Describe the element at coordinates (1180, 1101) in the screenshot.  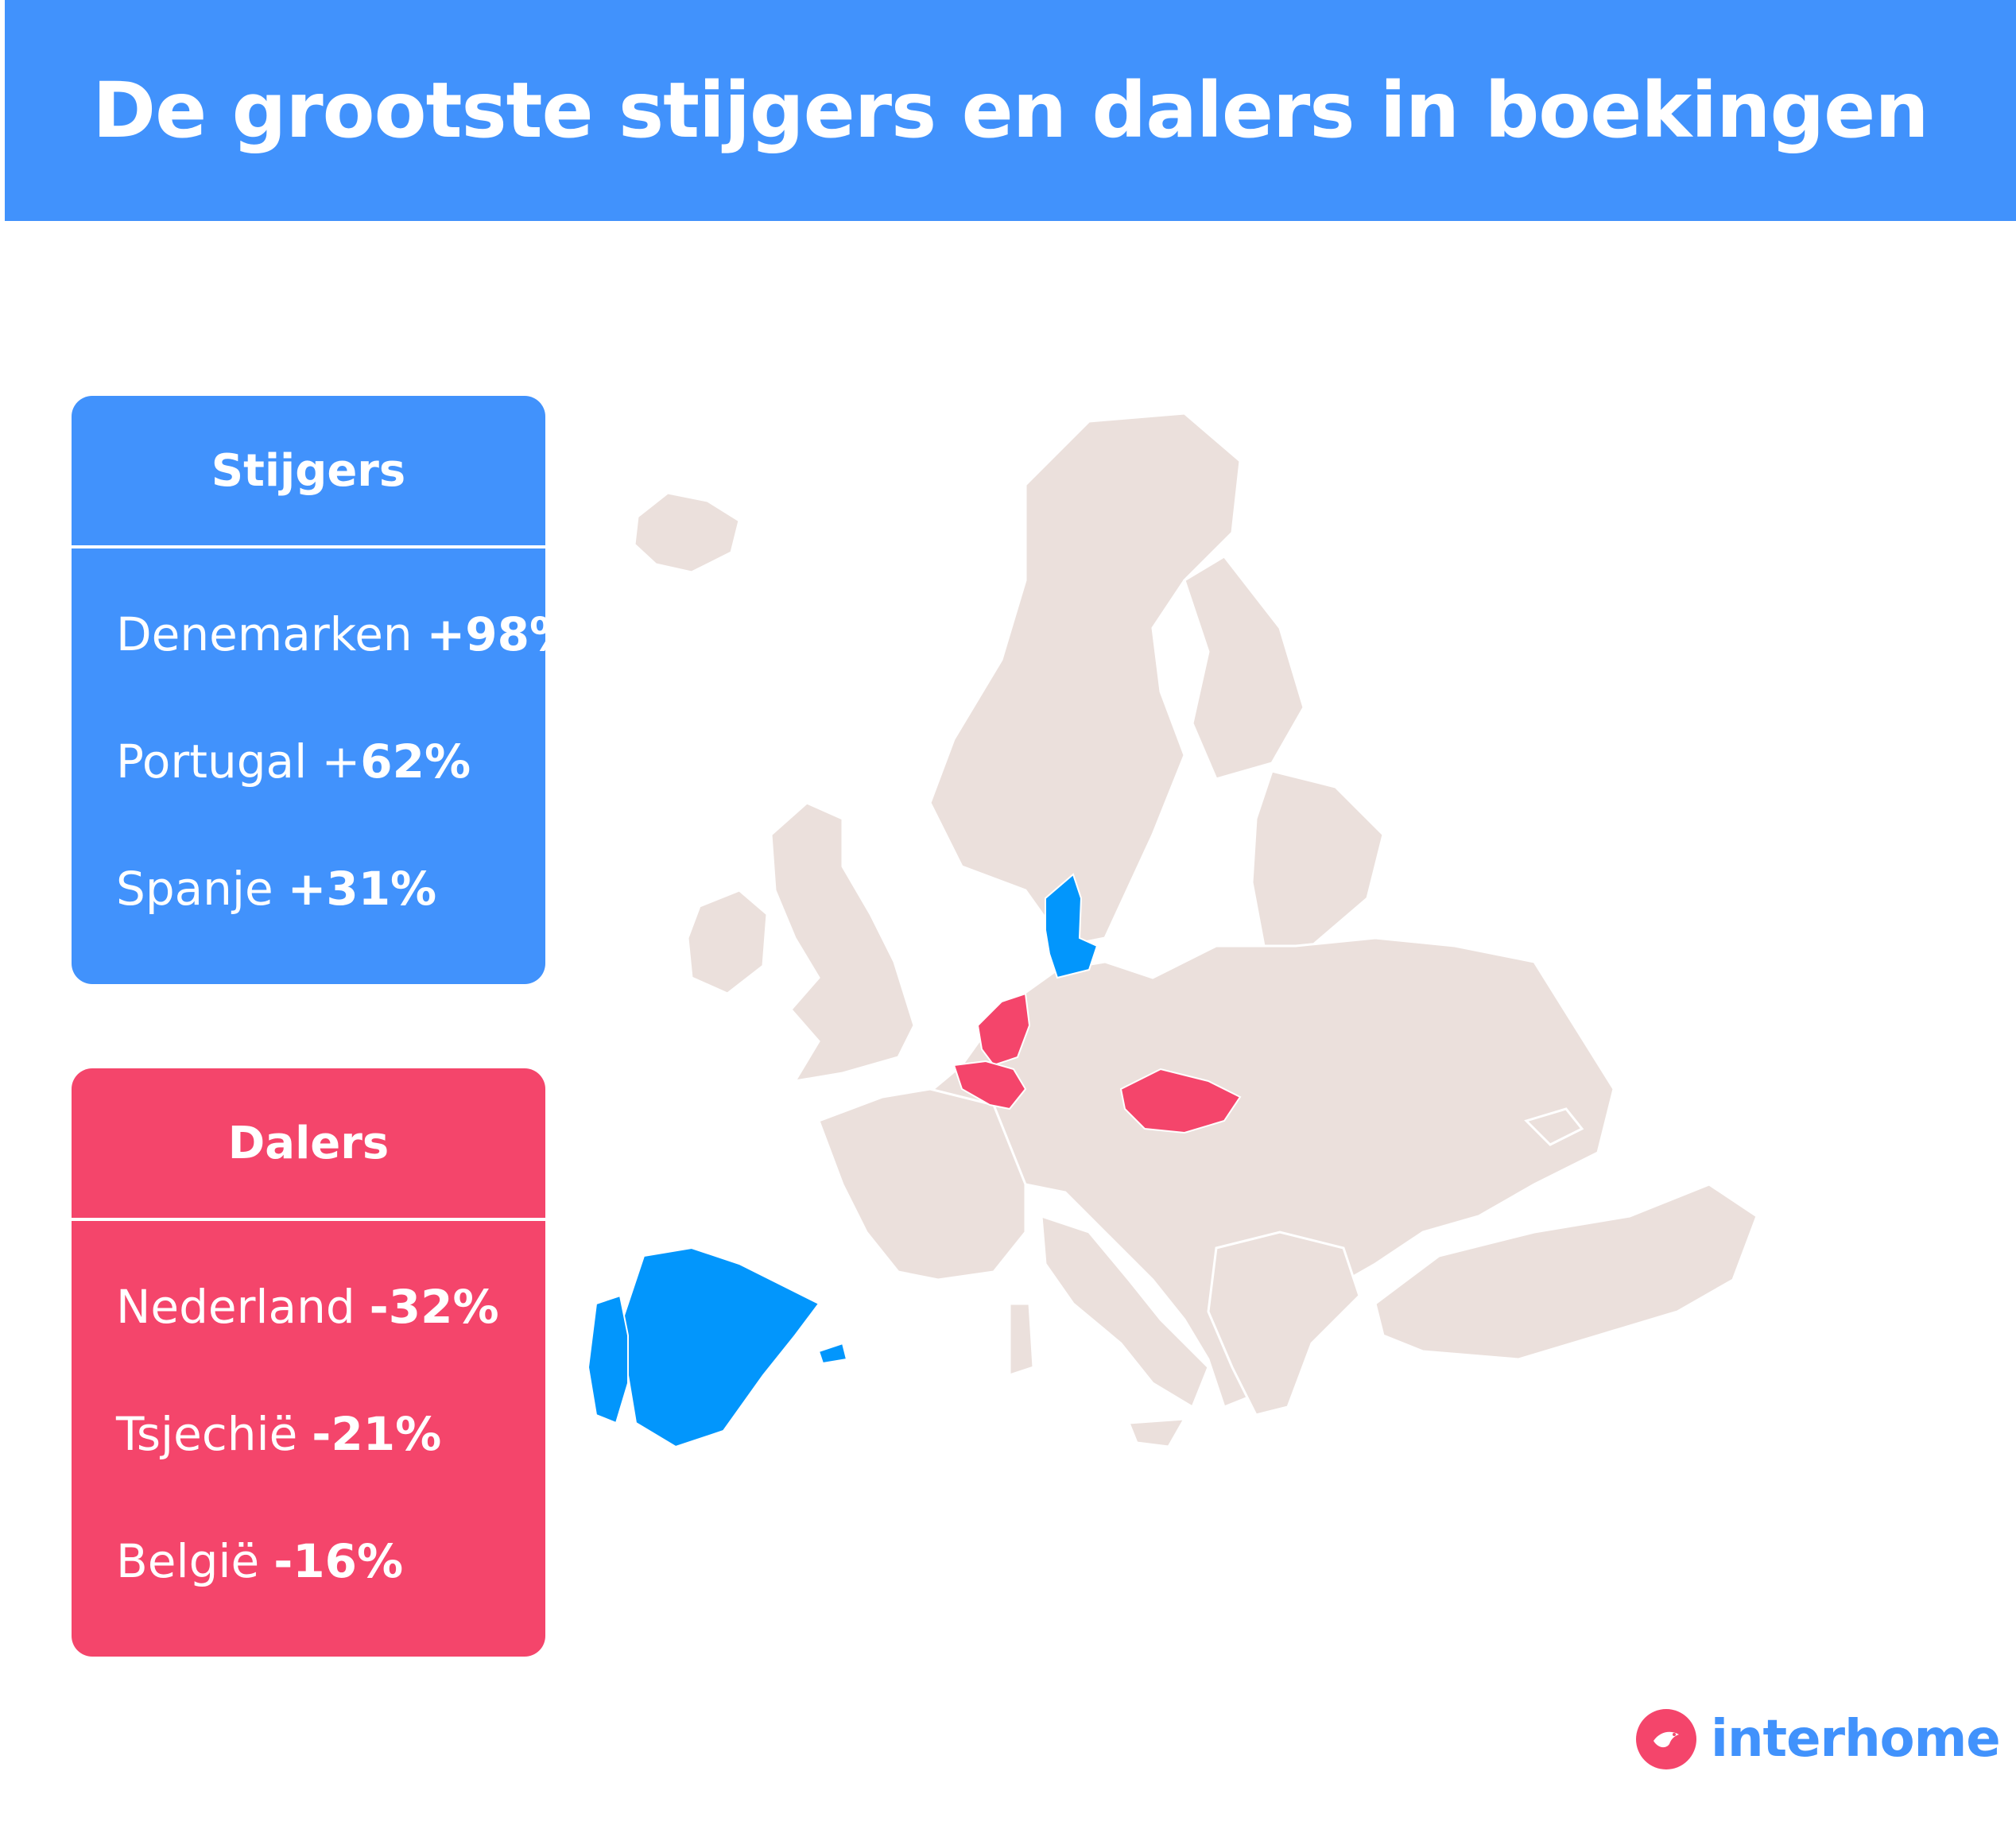
I see `czechia` at that location.